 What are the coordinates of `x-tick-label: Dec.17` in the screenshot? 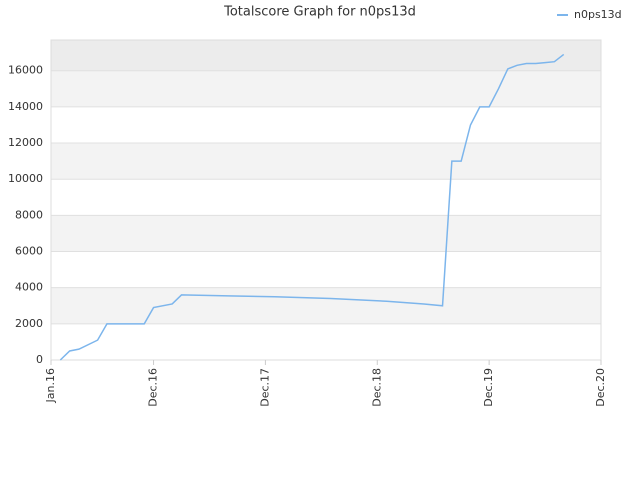 It's located at (264, 387).